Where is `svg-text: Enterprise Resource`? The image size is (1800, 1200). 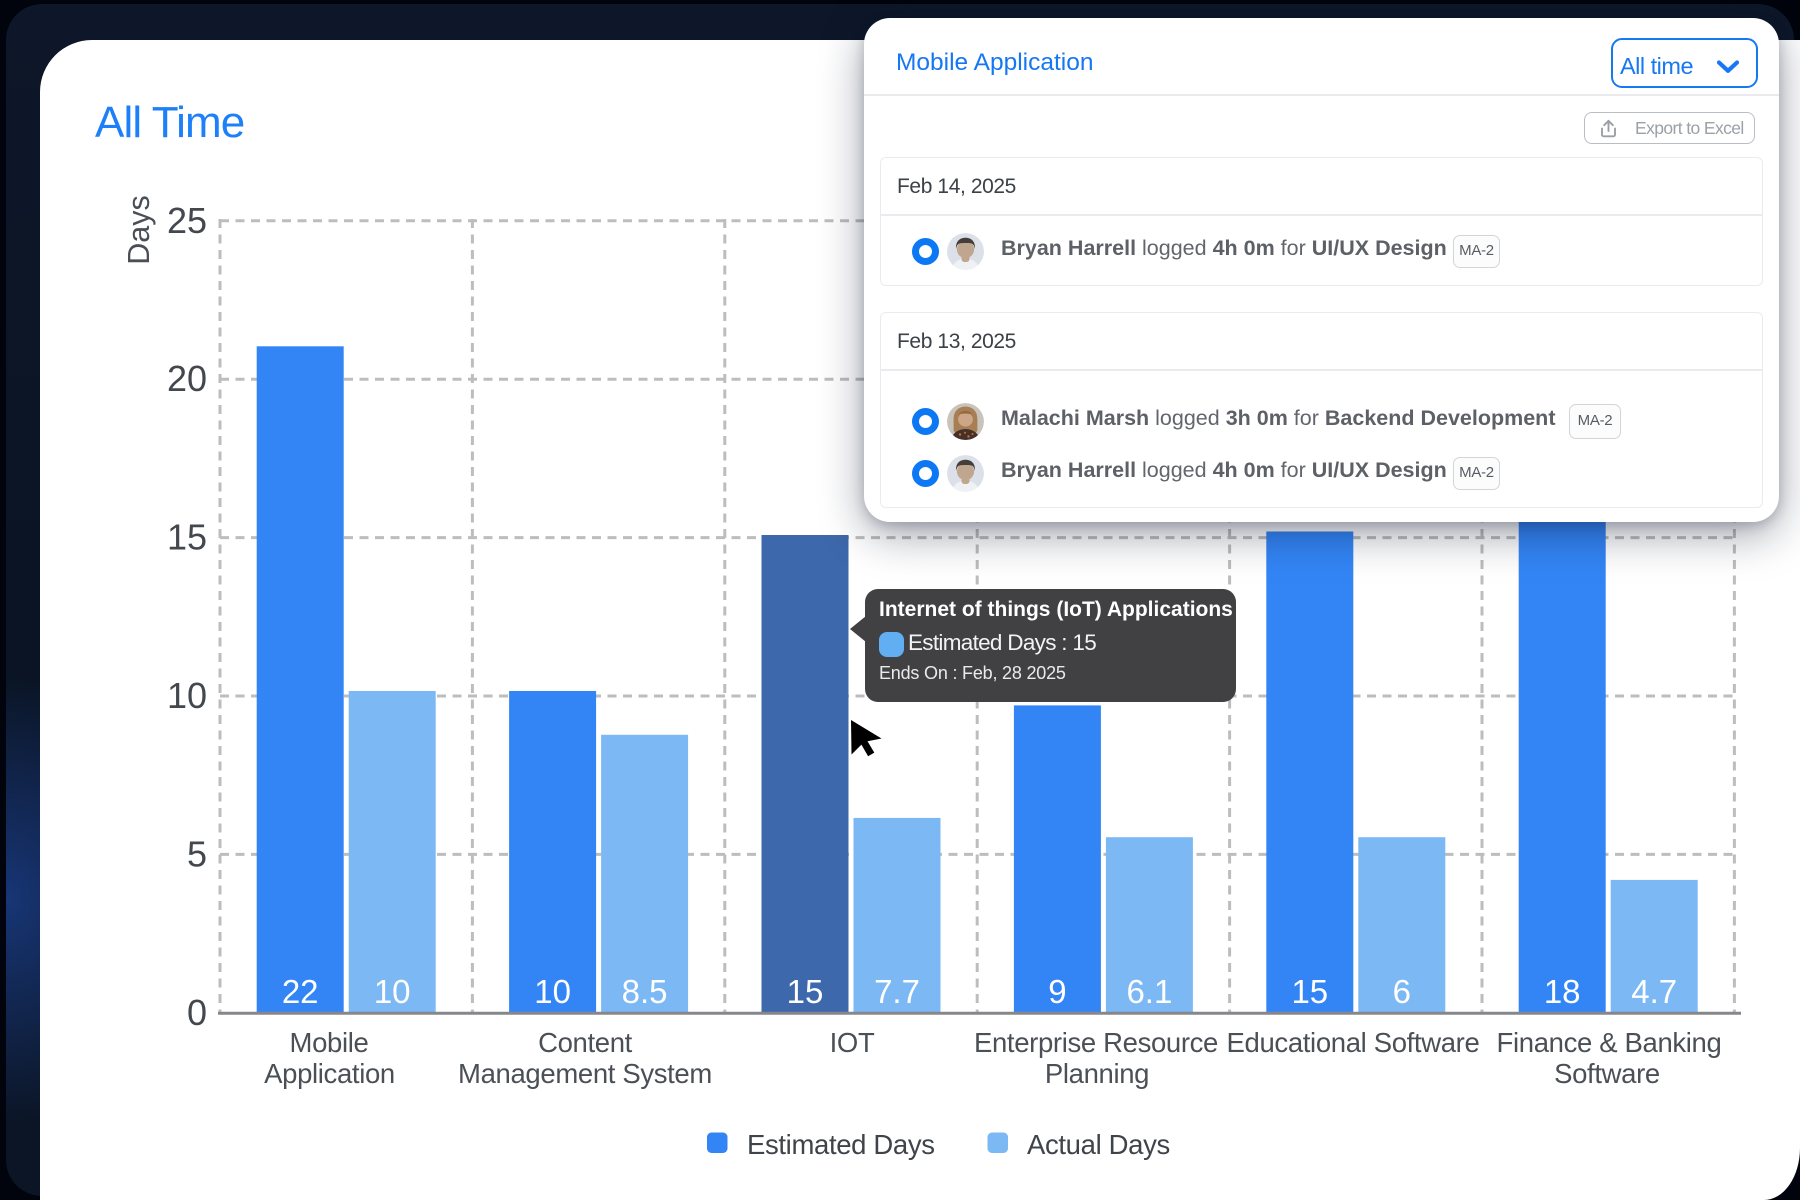 svg-text: Enterprise Resource is located at coordinates (1096, 1042).